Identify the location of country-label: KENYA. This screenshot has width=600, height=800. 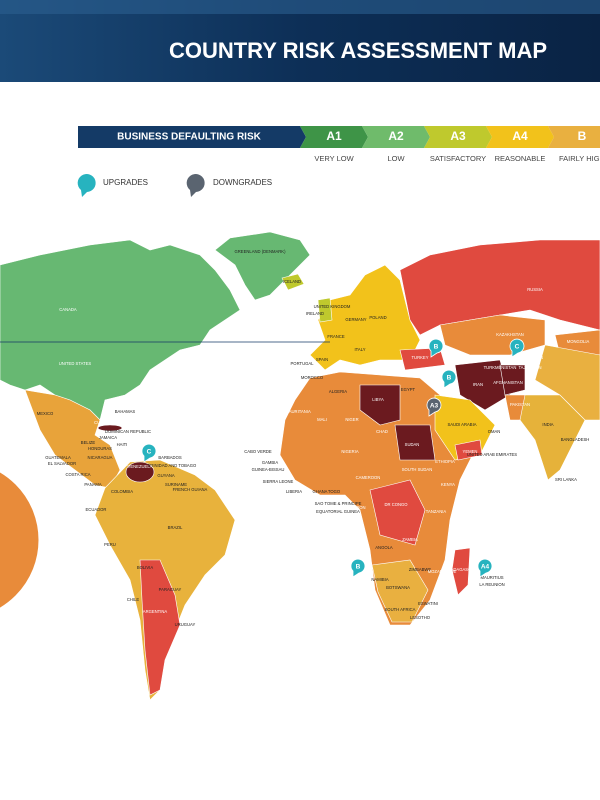
(448, 484).